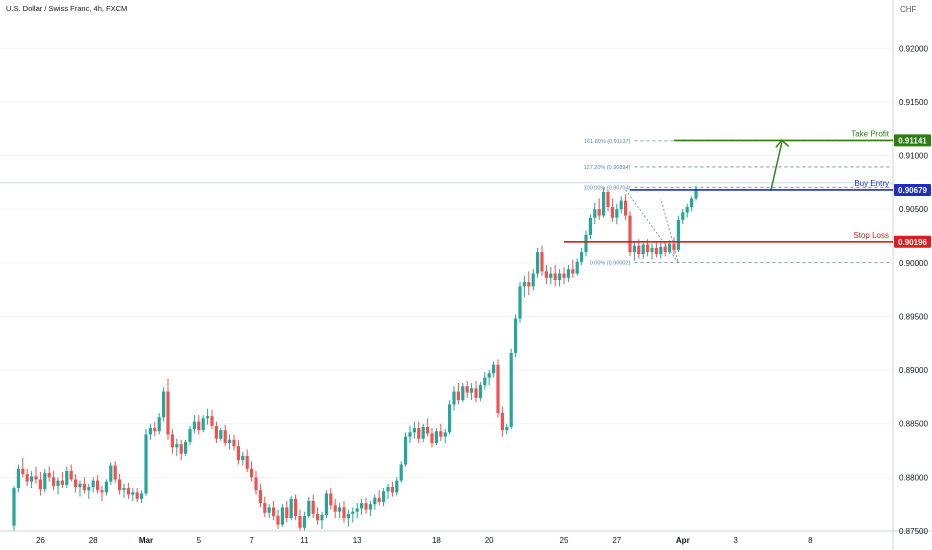 The image size is (932, 550). I want to click on symbol-title: U.S. Dollar / Swiss Franc, 4h, FXCM, so click(67, 8).